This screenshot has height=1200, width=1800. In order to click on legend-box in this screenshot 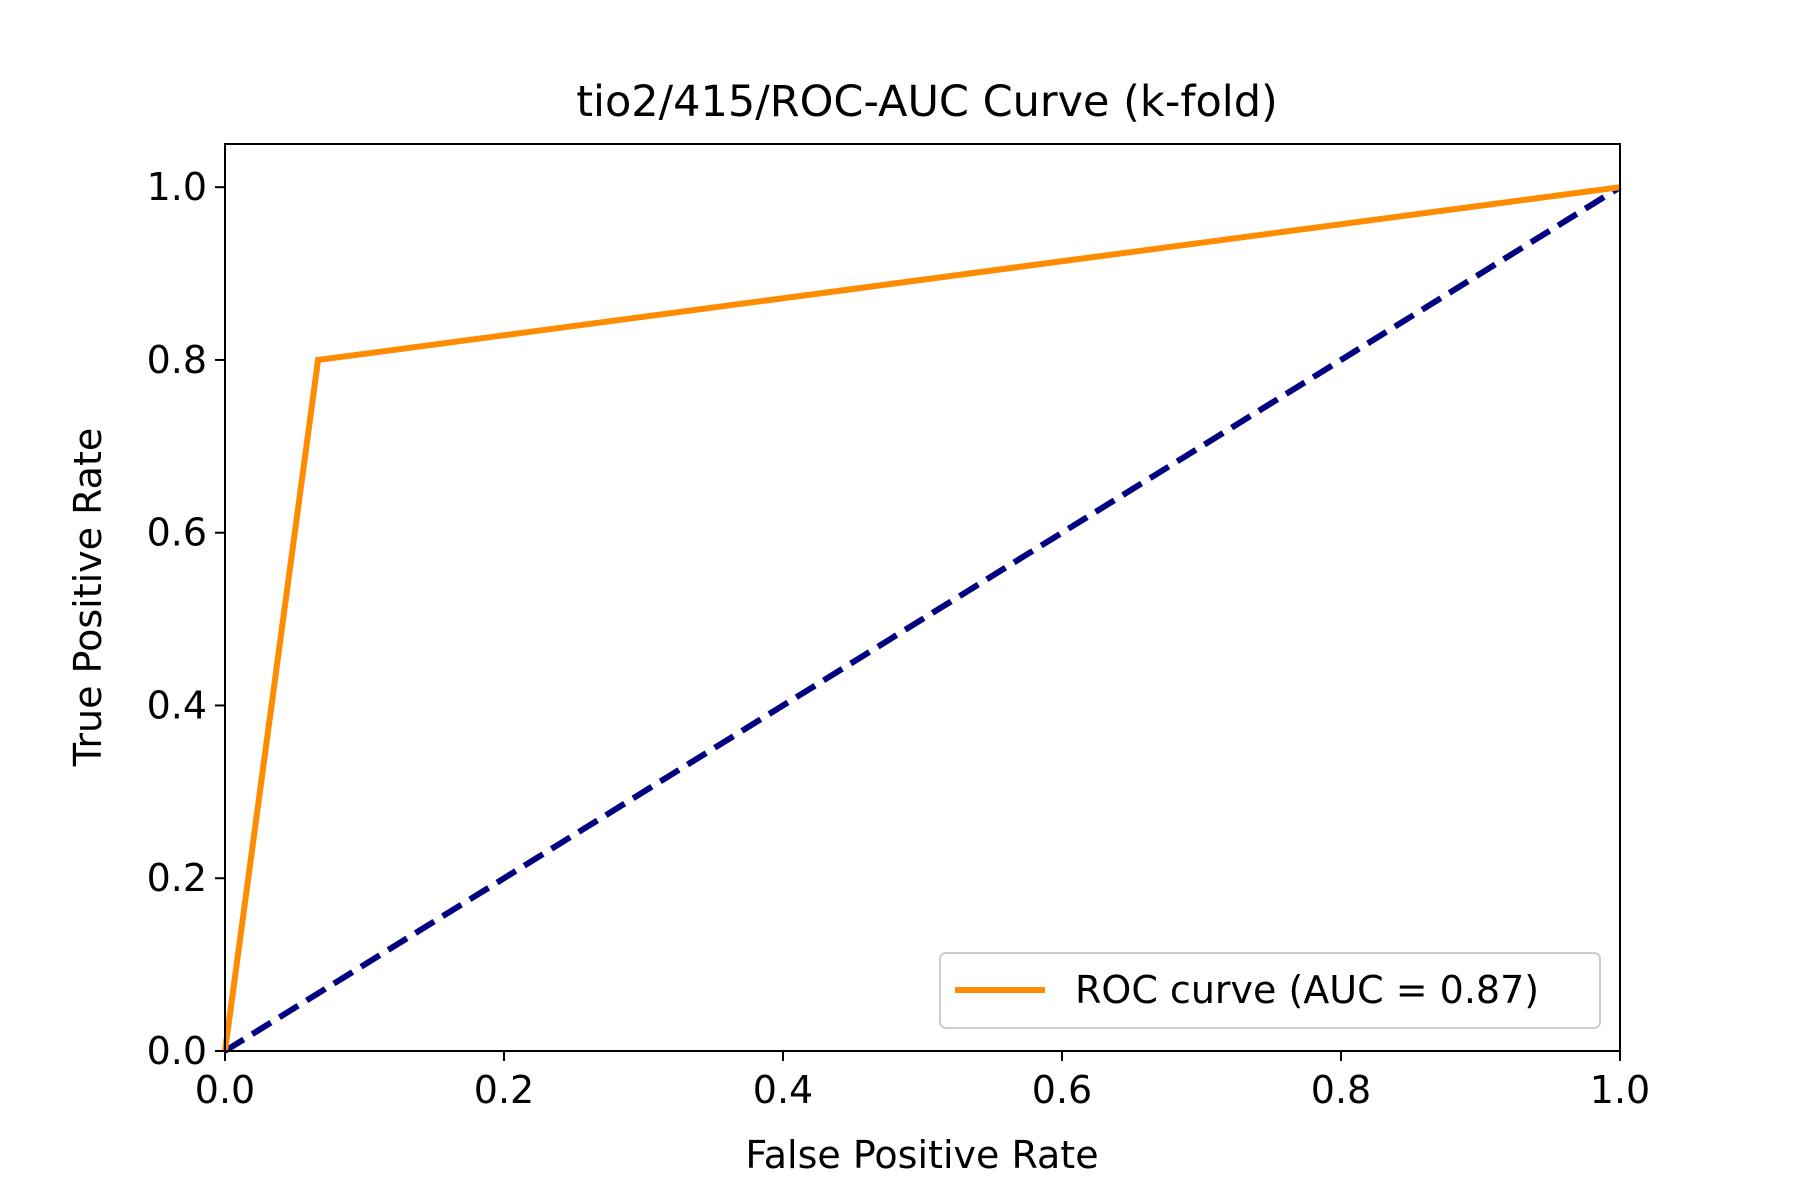, I will do `click(1270, 990)`.